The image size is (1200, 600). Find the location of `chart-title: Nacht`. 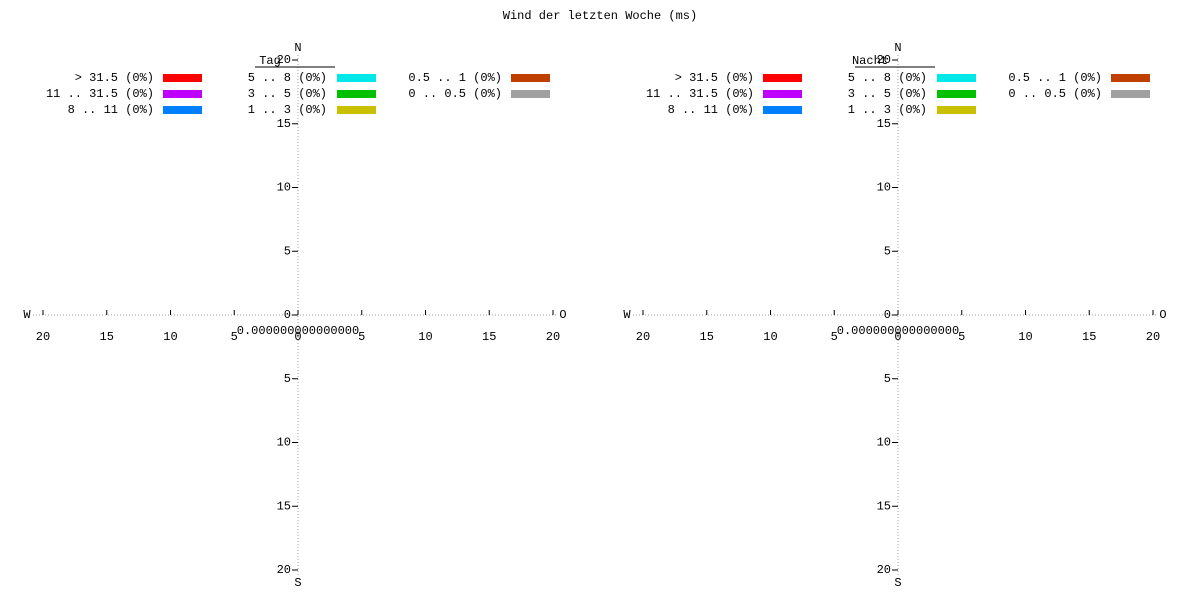

chart-title: Nacht is located at coordinates (870, 61).